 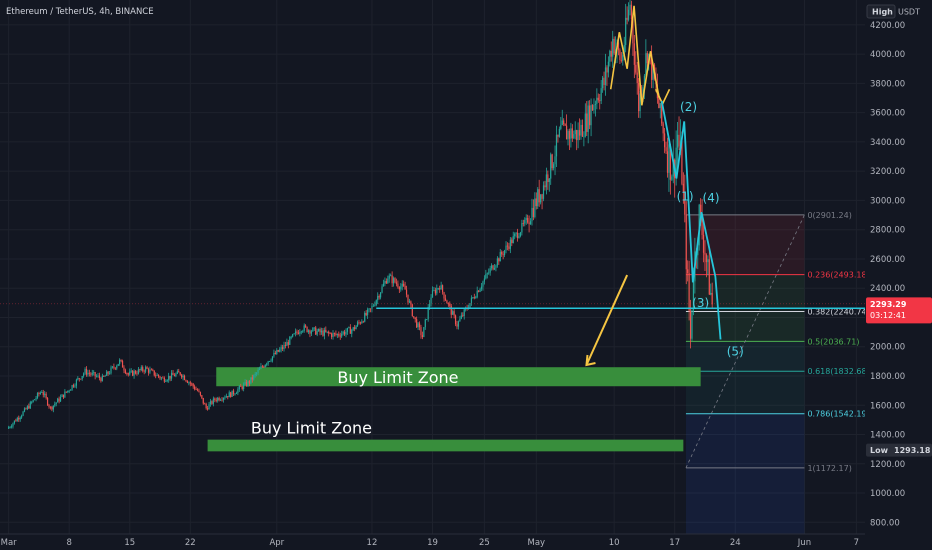 I want to click on wave-label: (2), so click(x=688, y=107).